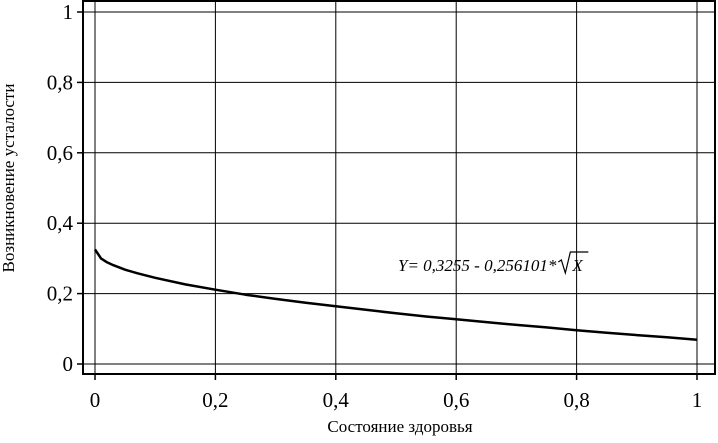 This screenshot has width=718, height=443. I want to click on y-tick-label: 0,6, so click(60, 153).